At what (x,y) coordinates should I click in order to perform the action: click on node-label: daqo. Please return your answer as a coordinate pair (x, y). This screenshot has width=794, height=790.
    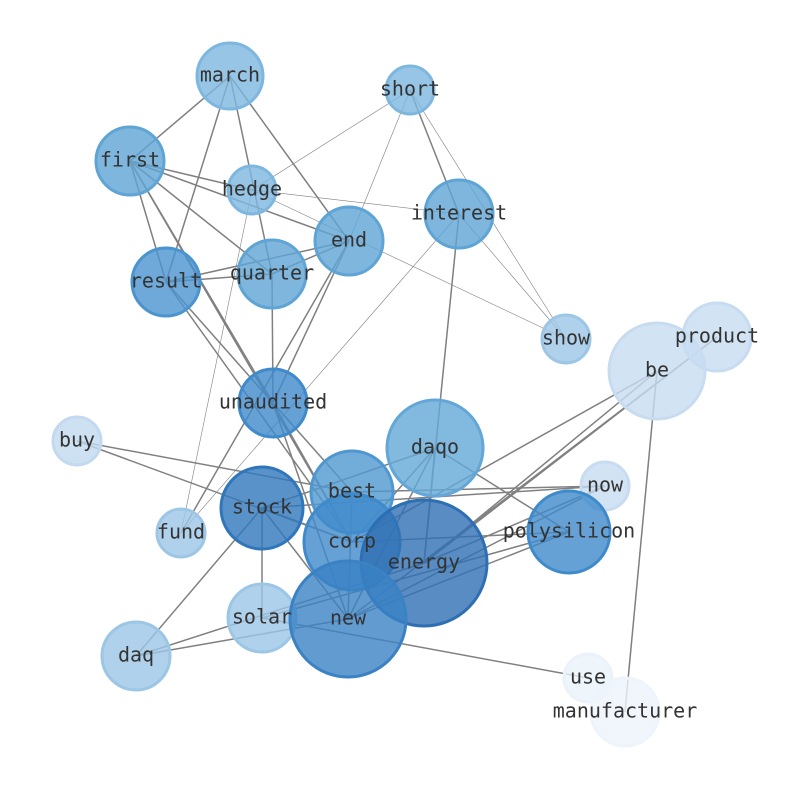
    Looking at the image, I should click on (435, 447).